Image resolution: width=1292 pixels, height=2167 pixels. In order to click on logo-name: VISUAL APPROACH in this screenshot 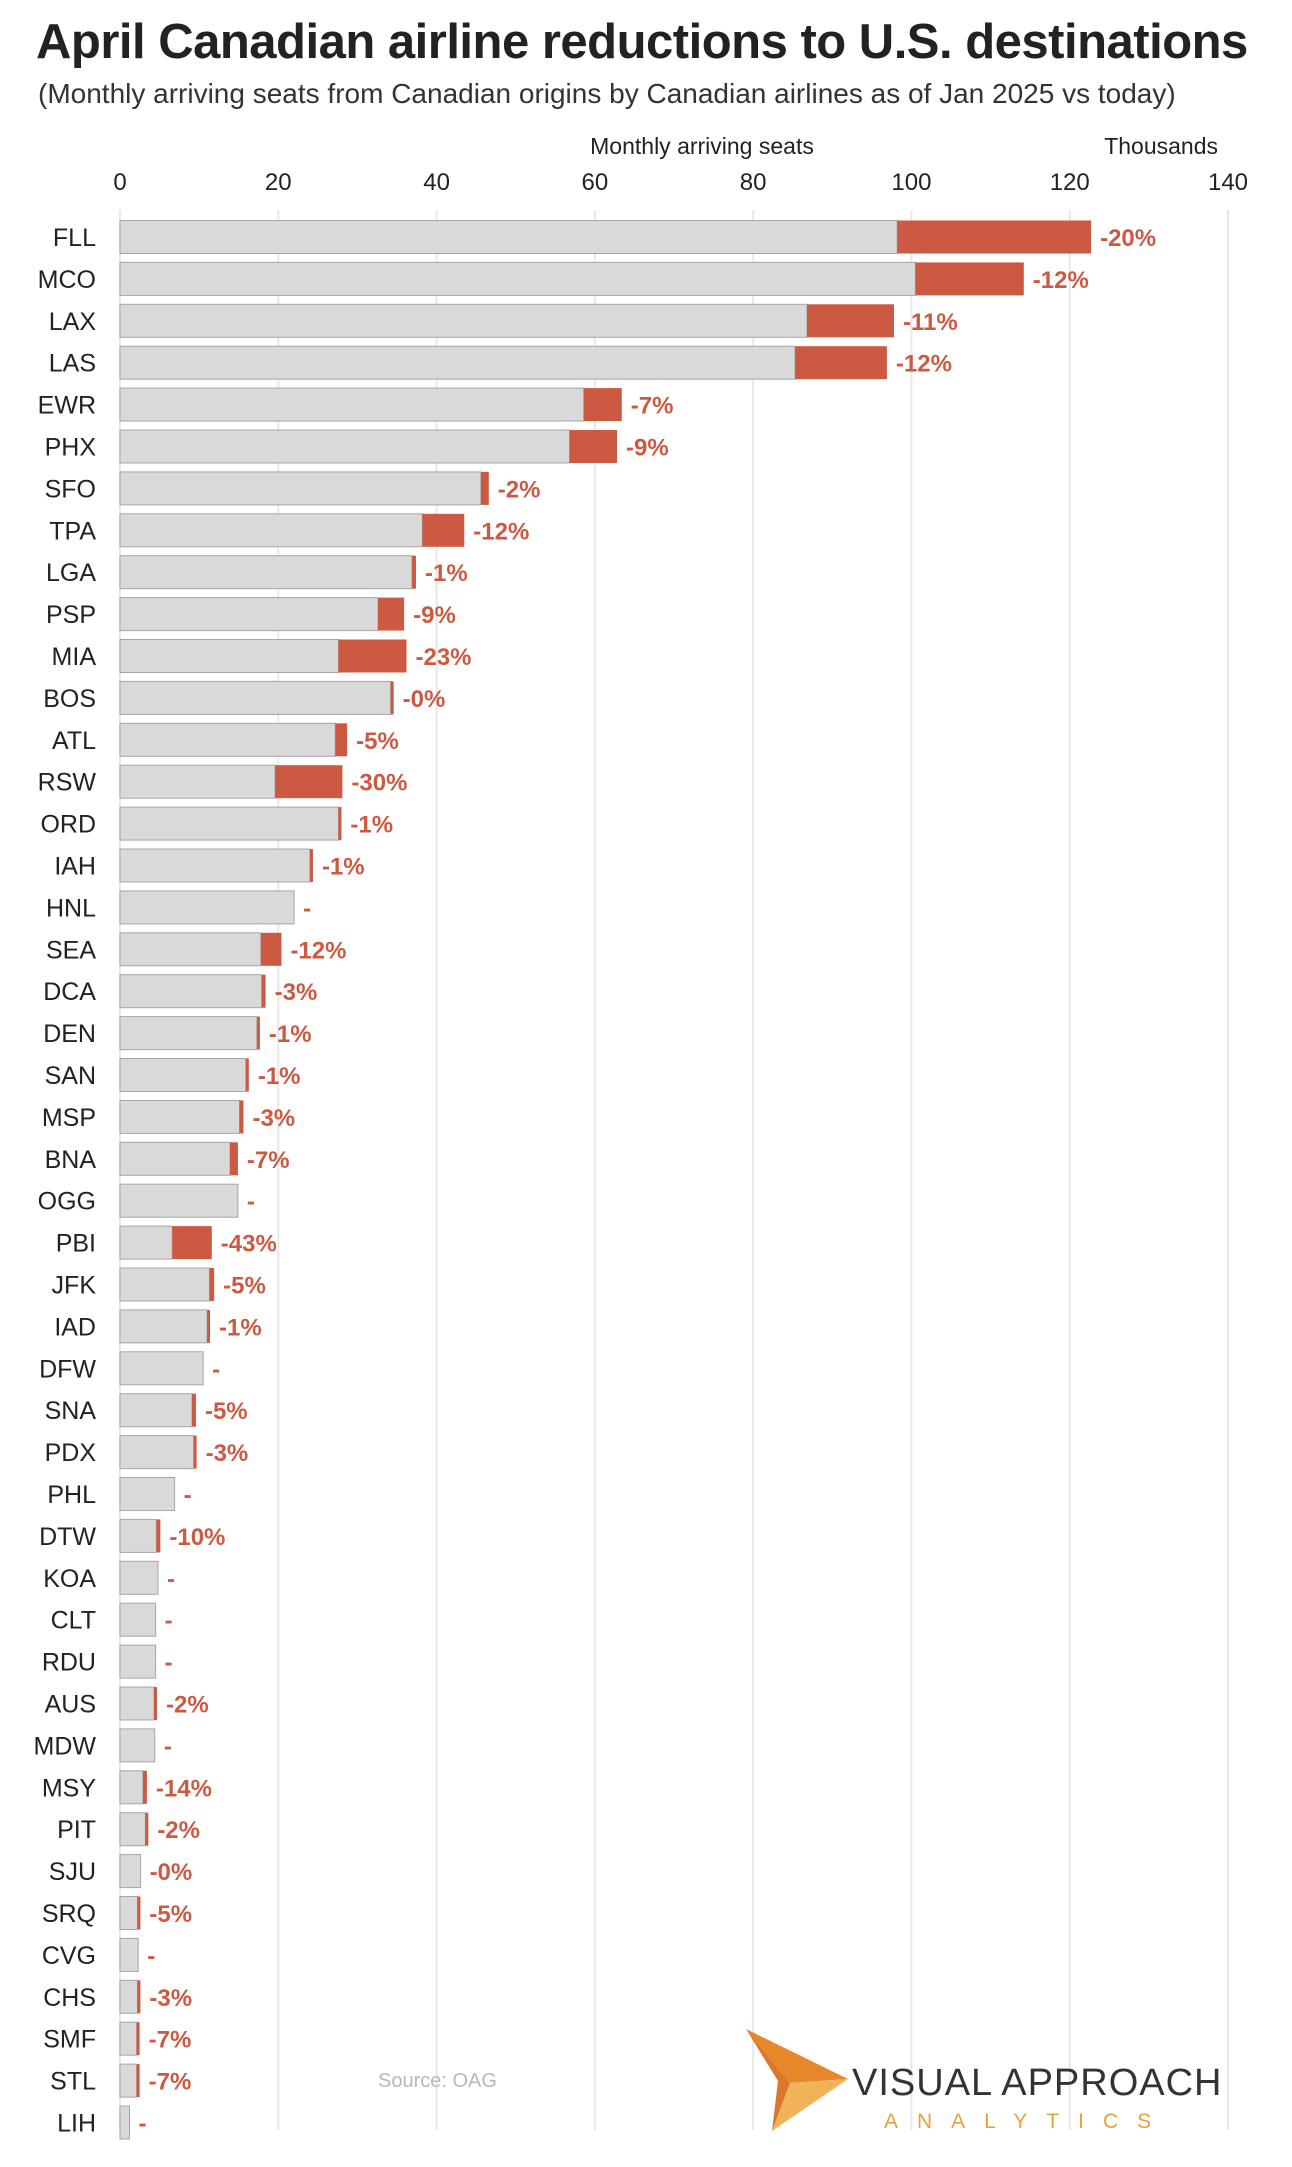, I will do `click(1037, 2083)`.